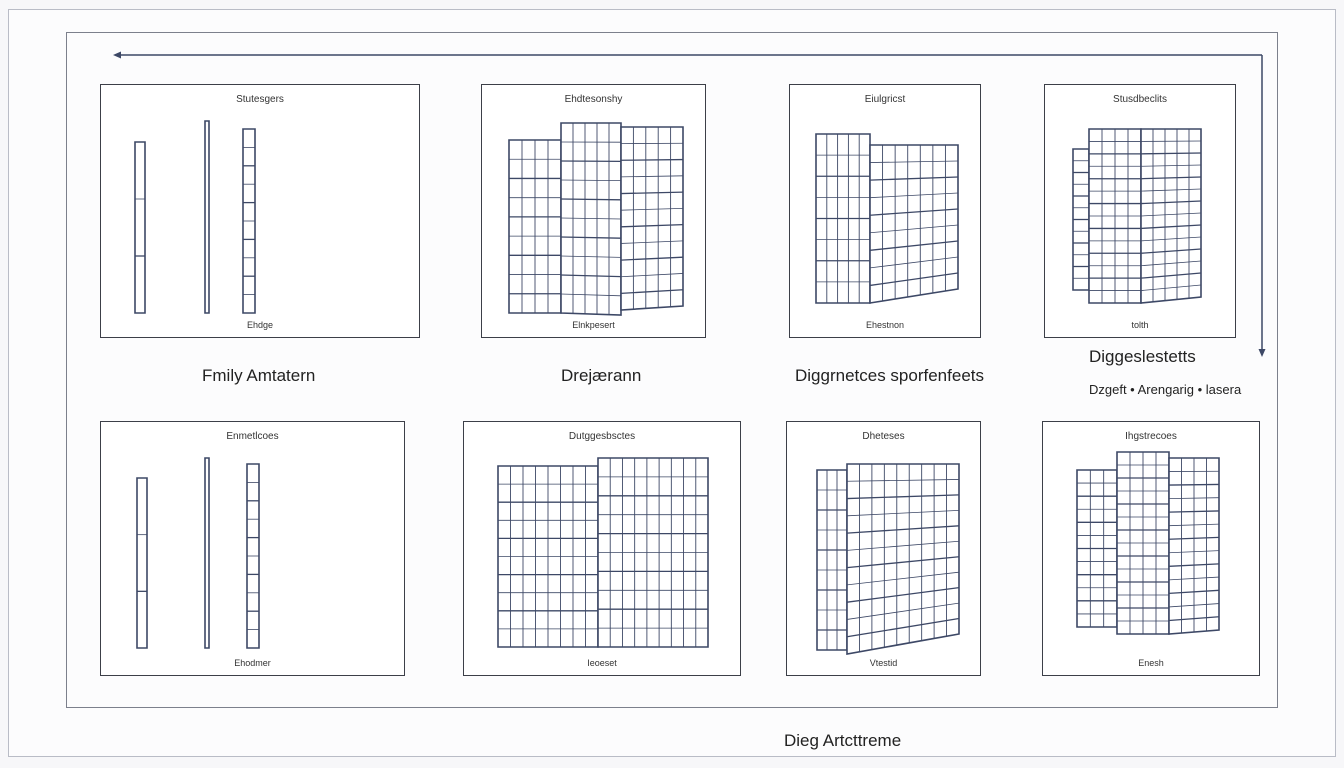  Describe the element at coordinates (602, 663) in the screenshot. I see `panel-bottom-label: Ieoeset` at that location.